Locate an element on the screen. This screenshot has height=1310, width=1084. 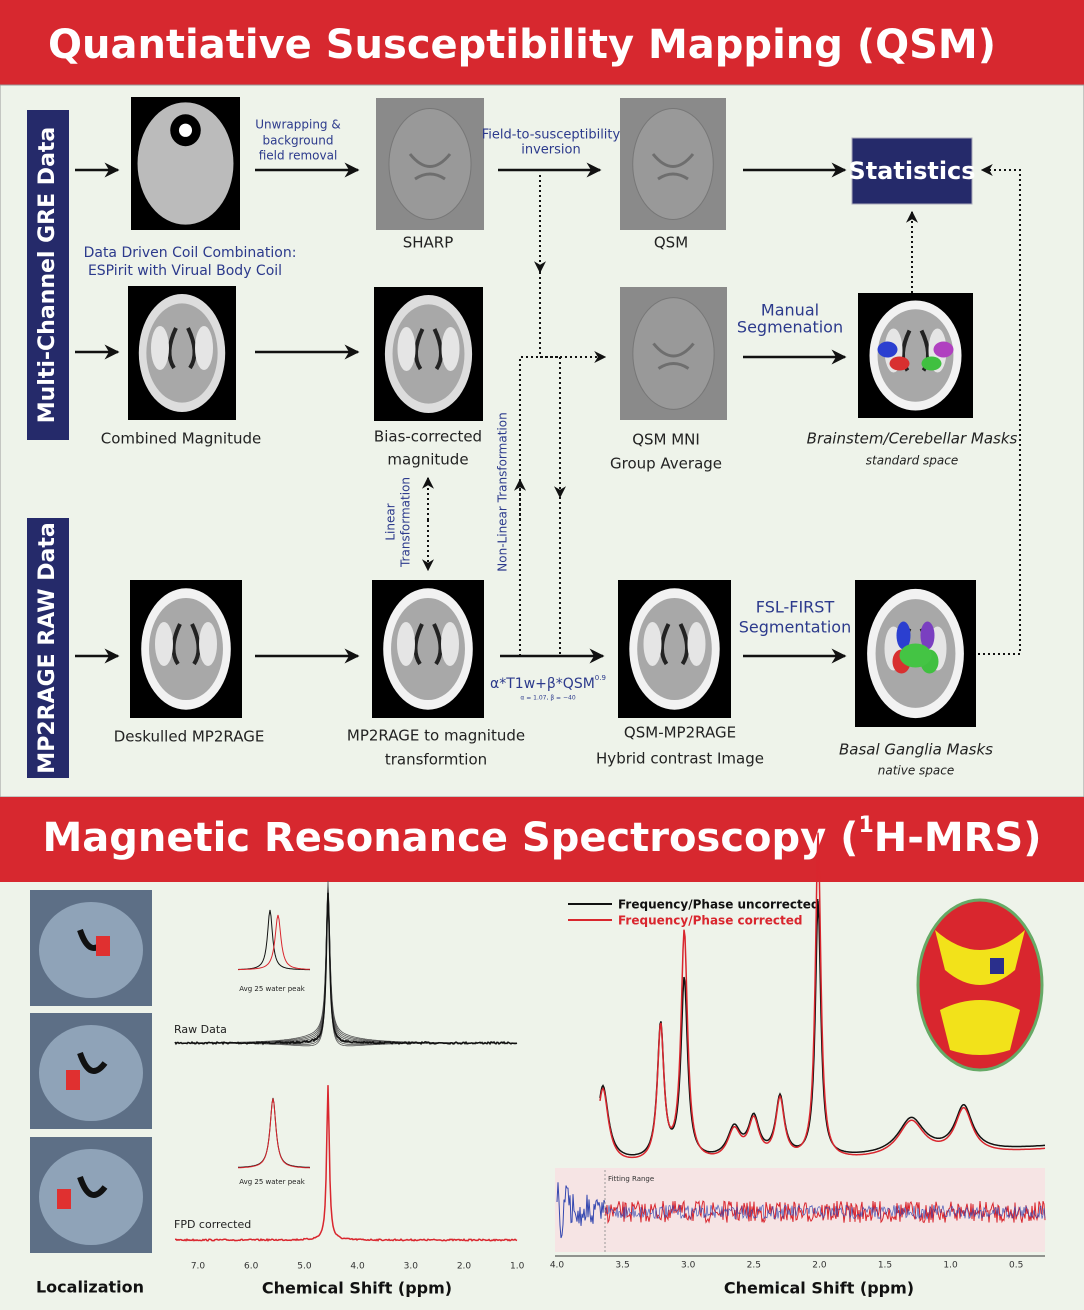
caption: Hybrid contrast Image is located at coordinates (680, 759).